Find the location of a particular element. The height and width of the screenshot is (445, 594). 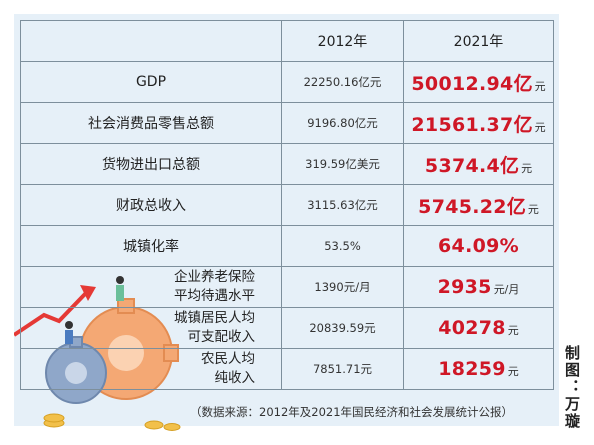

value-2021-number: 5745.22 is located at coordinates (462, 206).